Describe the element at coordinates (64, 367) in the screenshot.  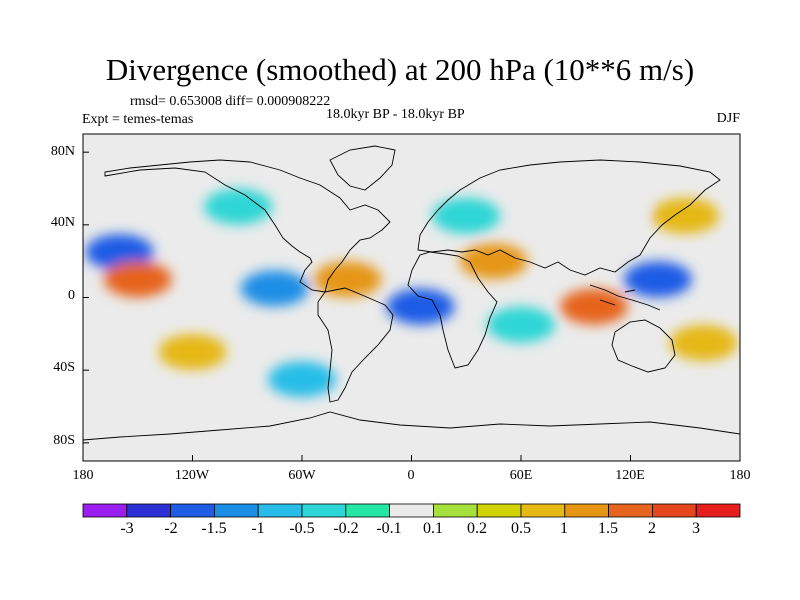
I see `lat-tick-40s: 40S` at that location.